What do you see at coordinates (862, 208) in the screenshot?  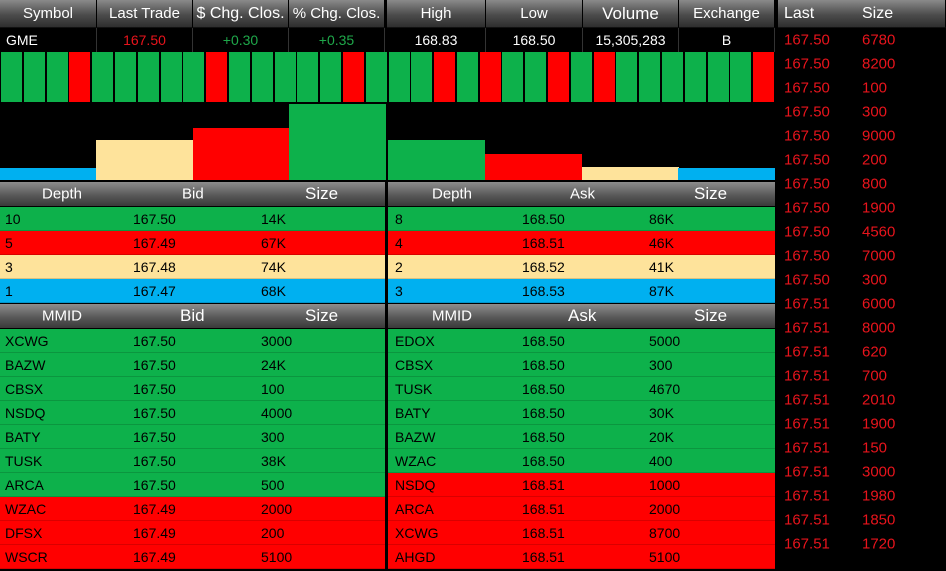 I see `trade-row: 167.50 1900` at bounding box center [862, 208].